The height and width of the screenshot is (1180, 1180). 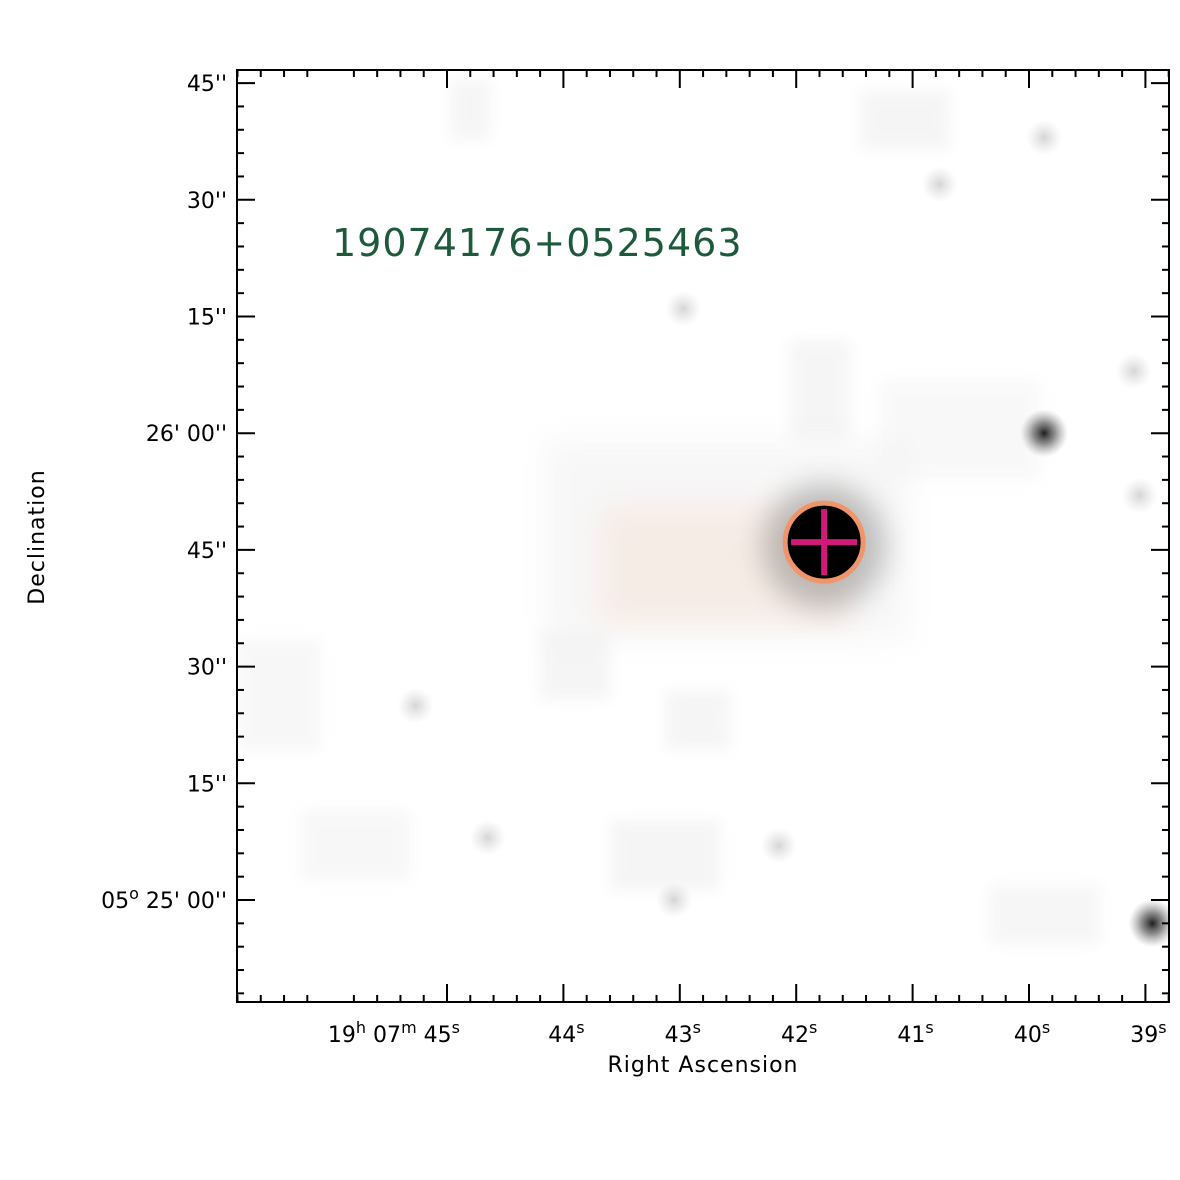 What do you see at coordinates (747, 1033) in the screenshot?
I see `x-tick-labels: 19h 07m 45s44s43s42s41s40s39s38s` at bounding box center [747, 1033].